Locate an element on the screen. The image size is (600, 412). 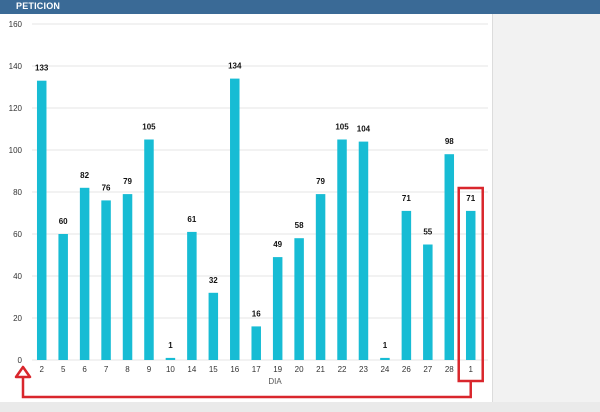
x-tick-label: 8 is located at coordinates (127, 369).